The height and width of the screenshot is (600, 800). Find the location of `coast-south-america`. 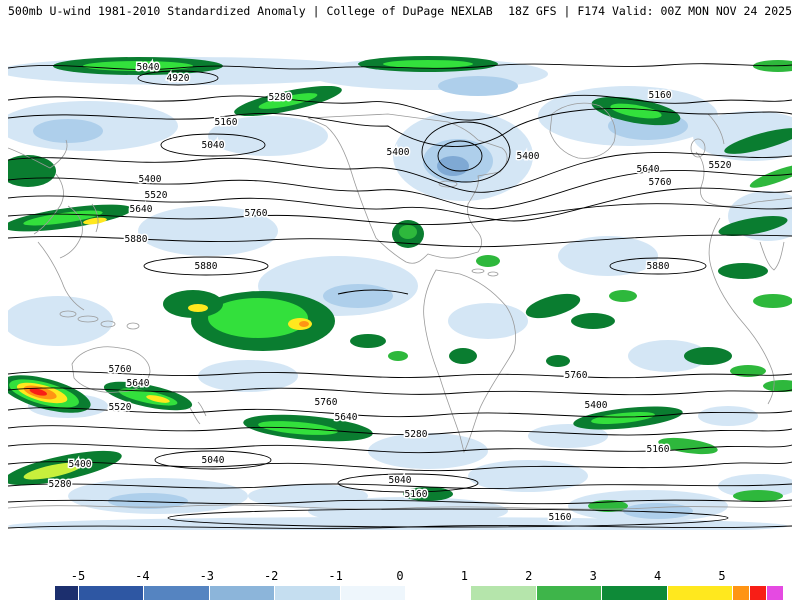

coast-south-america is located at coordinates (469, 361).